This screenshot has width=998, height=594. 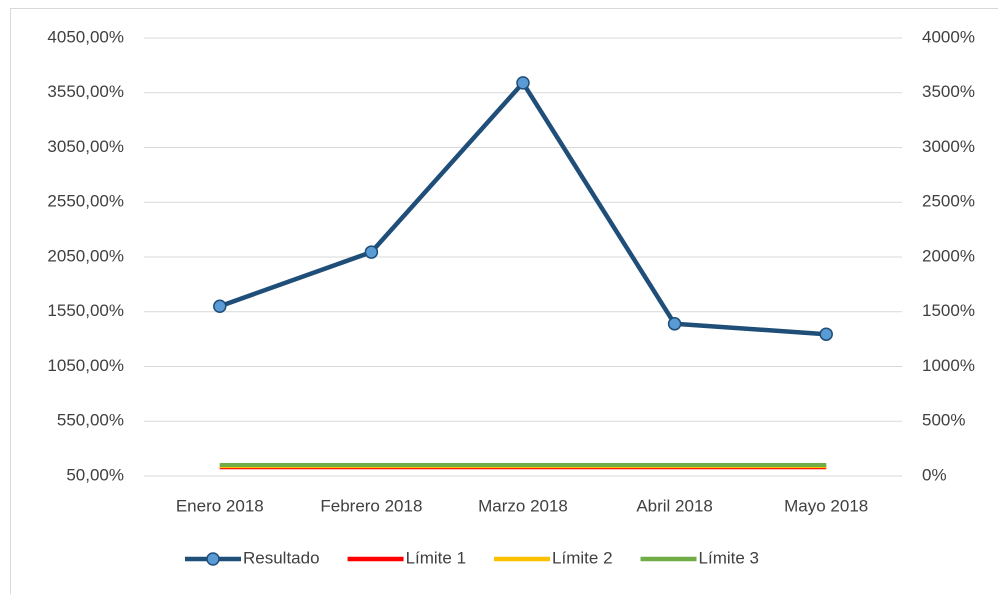 I want to click on legend-marker, so click(x=213, y=559).